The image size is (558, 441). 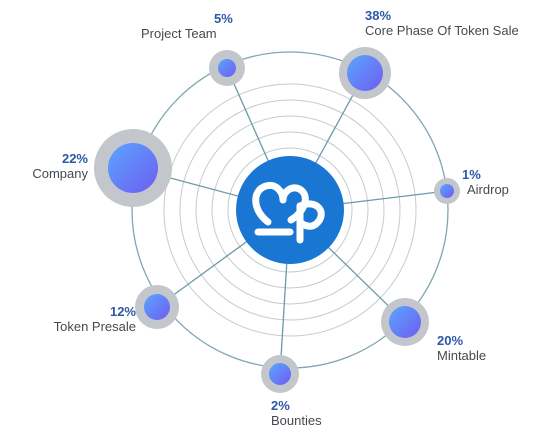 I want to click on label-token-presale: Token Presale, so click(x=94, y=326).